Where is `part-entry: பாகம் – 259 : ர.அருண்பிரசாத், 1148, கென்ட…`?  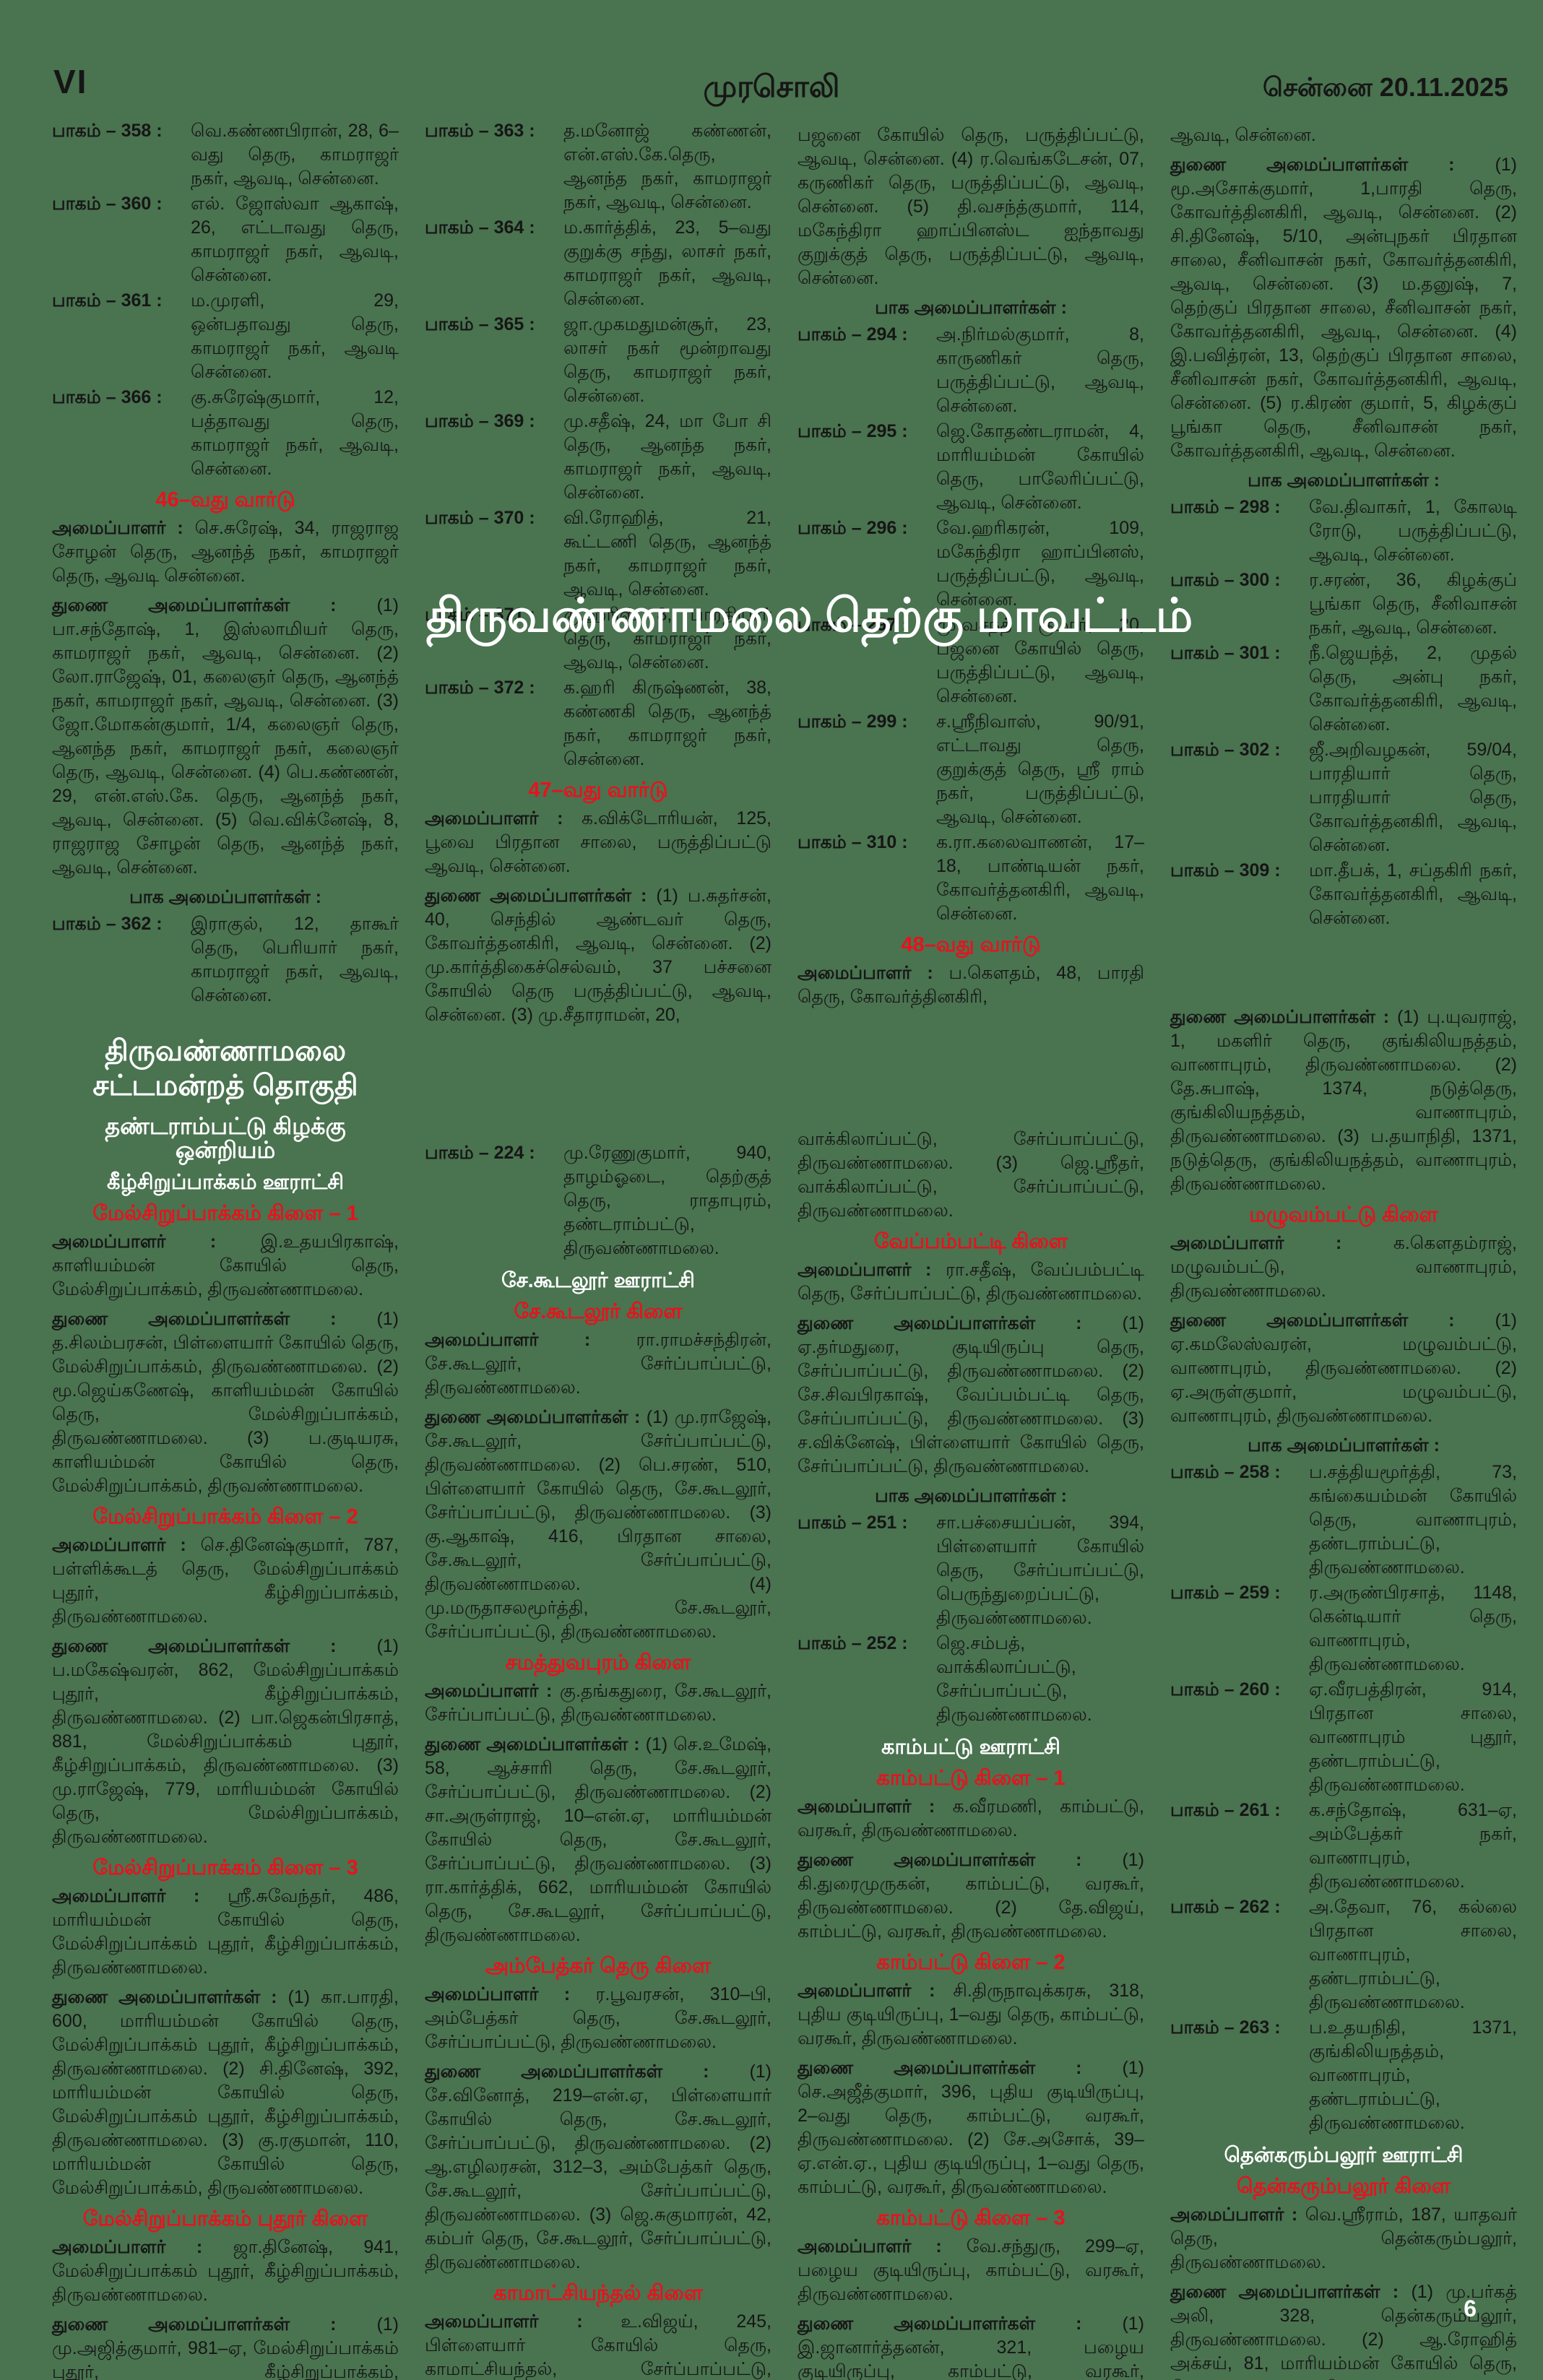
part-entry: பாகம் – 259 : ர.அருண்பிரசாத், 1148, கென்ட… is located at coordinates (1343, 1628).